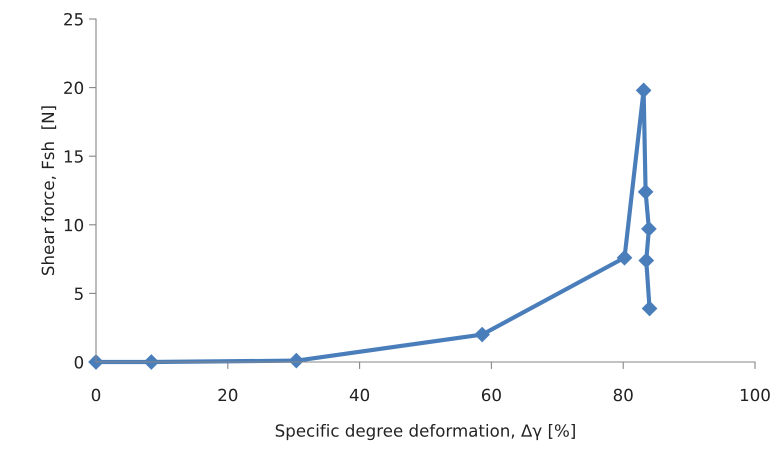 The image size is (773, 456). I want to click on x-tick-label: 20, so click(228, 395).